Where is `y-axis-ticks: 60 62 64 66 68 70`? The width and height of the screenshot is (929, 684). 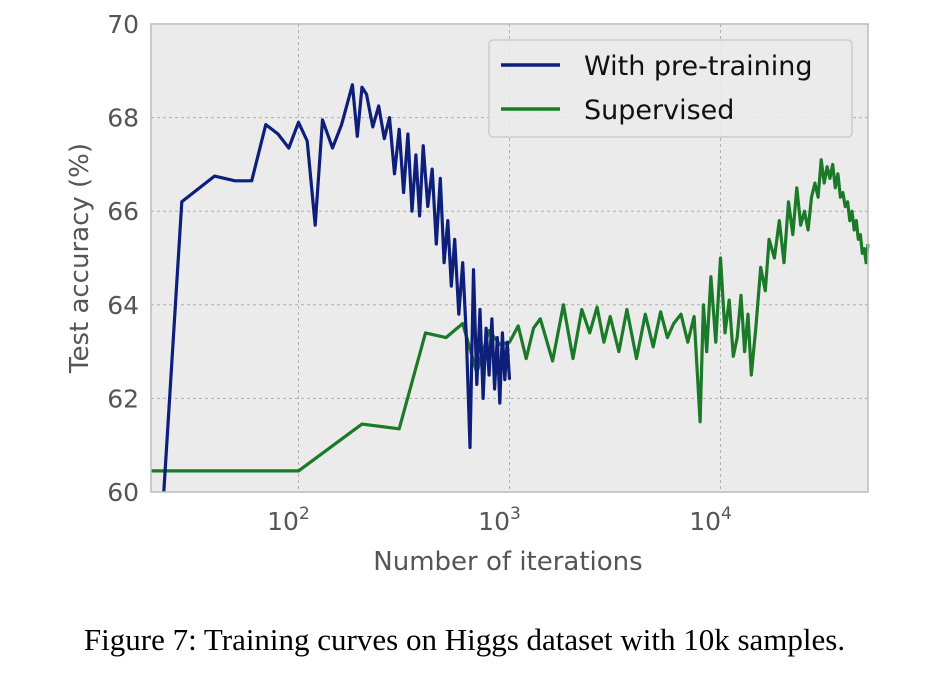
y-axis-ticks: 60 62 64 66 68 70 is located at coordinates (123, 258).